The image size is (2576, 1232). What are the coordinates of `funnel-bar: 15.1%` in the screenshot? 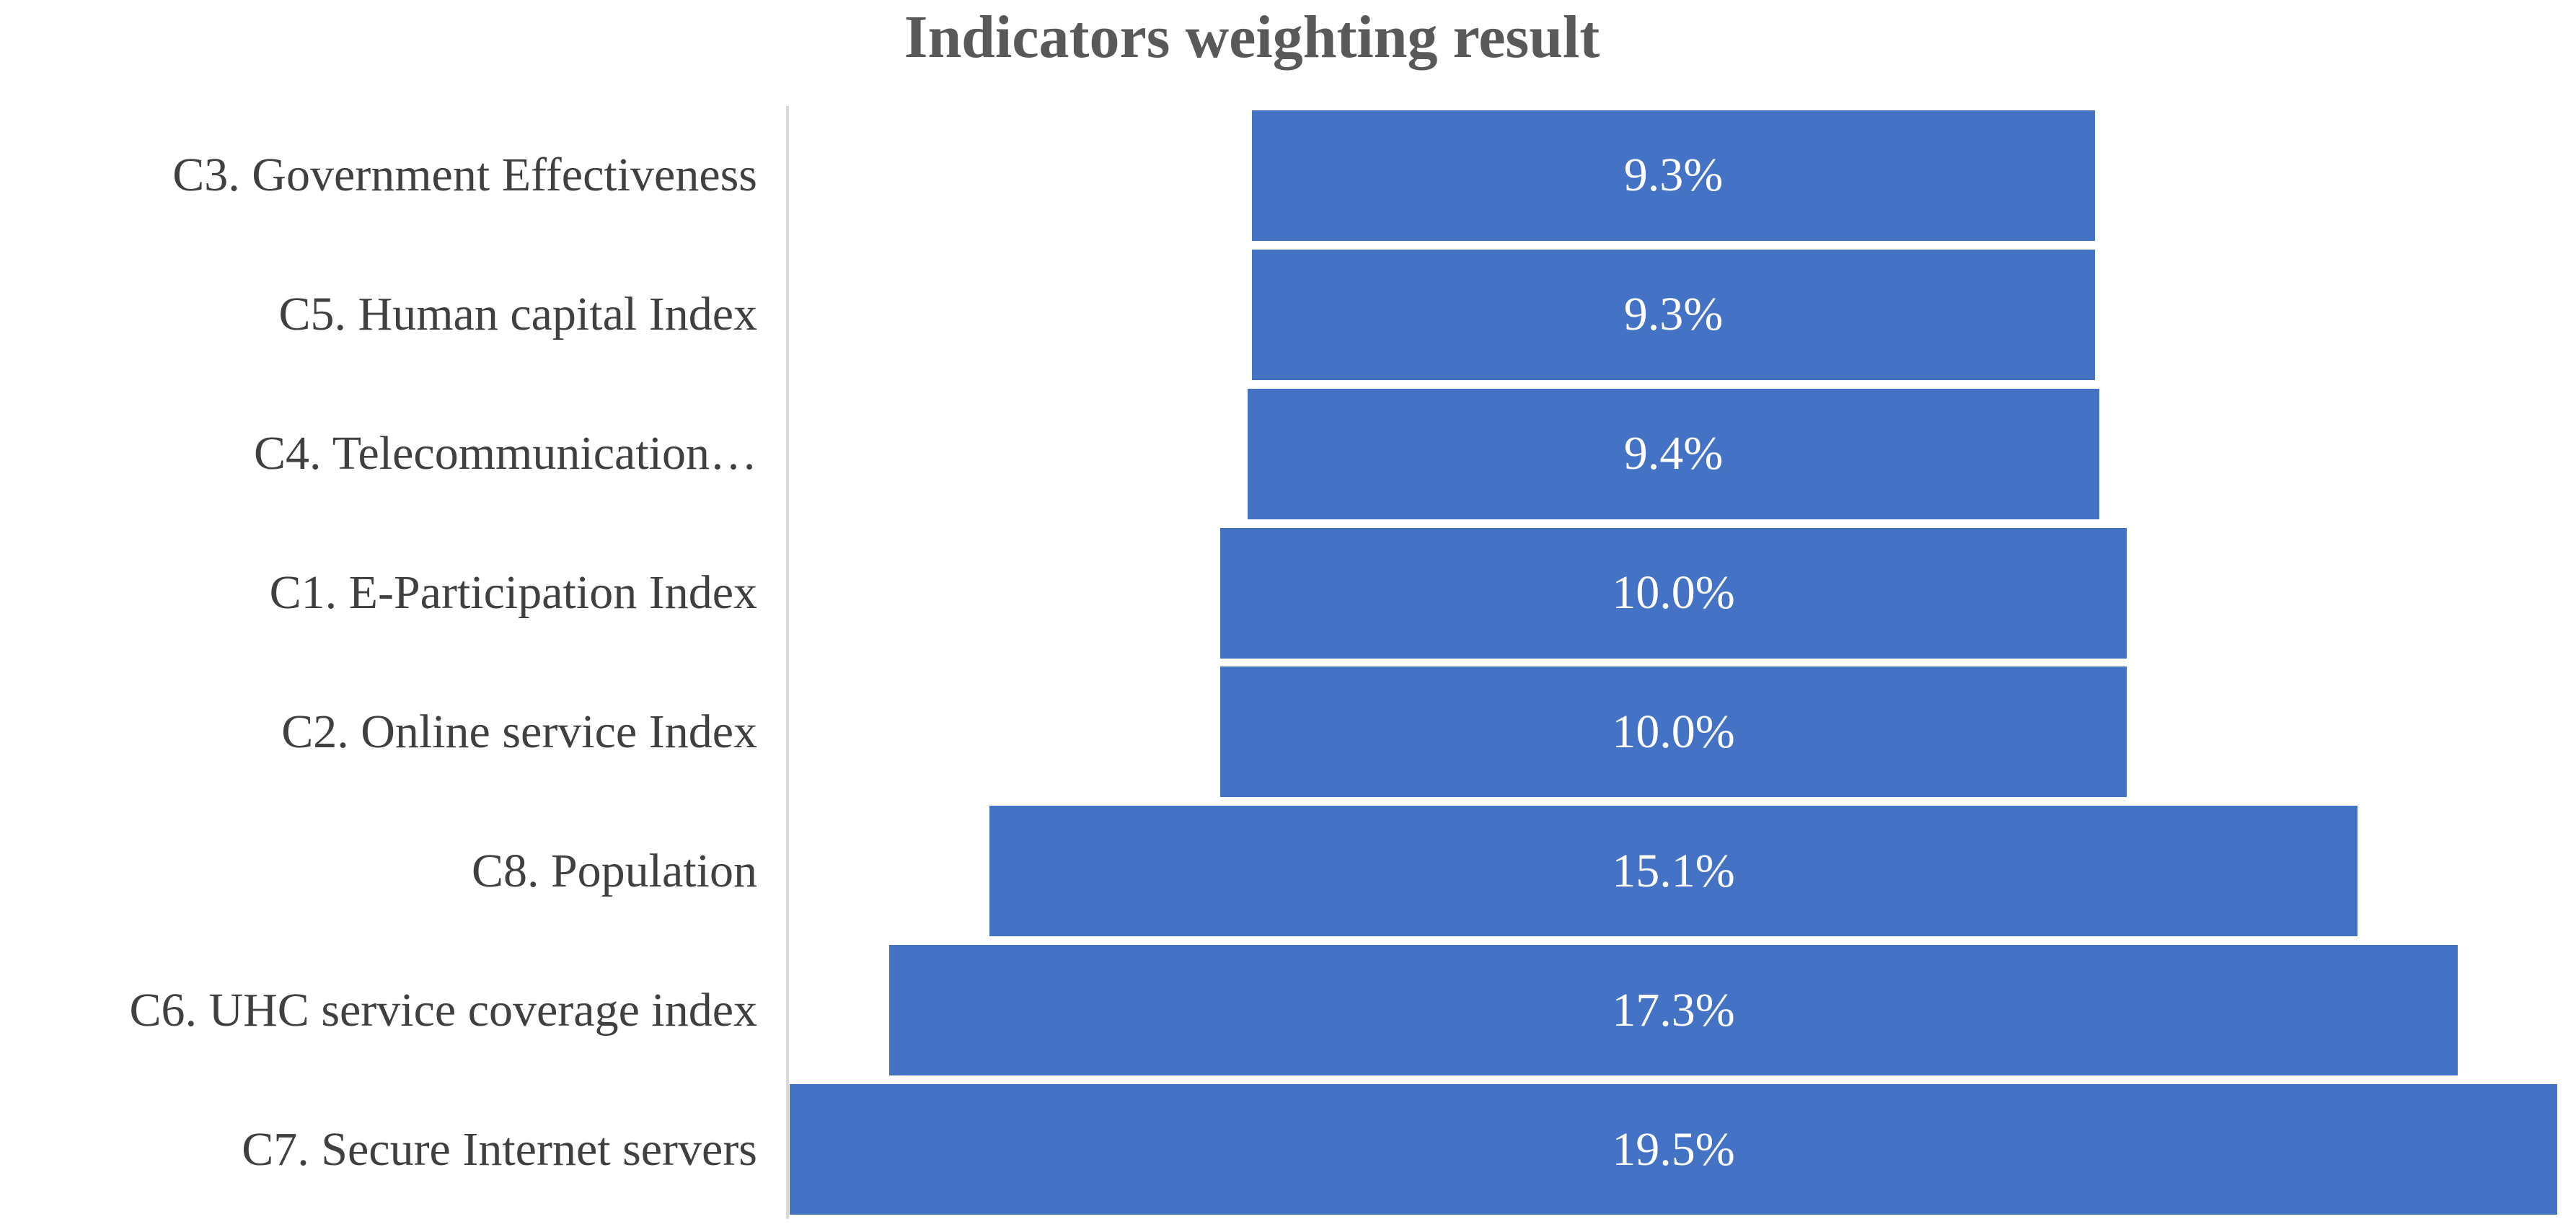 It's located at (1673, 872).